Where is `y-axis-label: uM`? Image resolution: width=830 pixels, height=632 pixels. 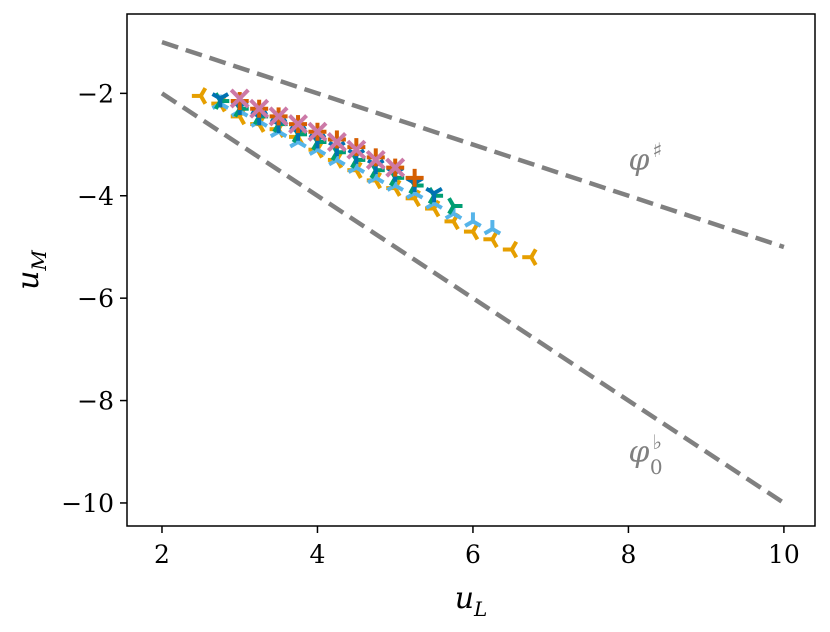 y-axis-label: uM is located at coordinates (31, 270).